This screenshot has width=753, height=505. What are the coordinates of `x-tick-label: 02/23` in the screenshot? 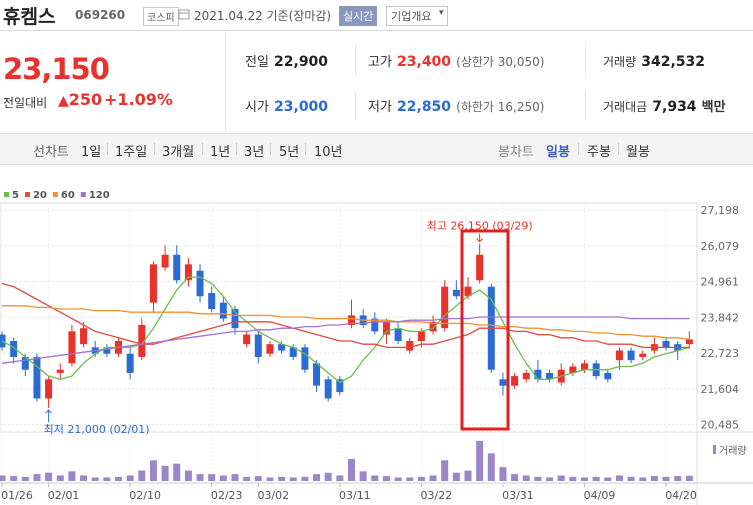 It's located at (227, 495).